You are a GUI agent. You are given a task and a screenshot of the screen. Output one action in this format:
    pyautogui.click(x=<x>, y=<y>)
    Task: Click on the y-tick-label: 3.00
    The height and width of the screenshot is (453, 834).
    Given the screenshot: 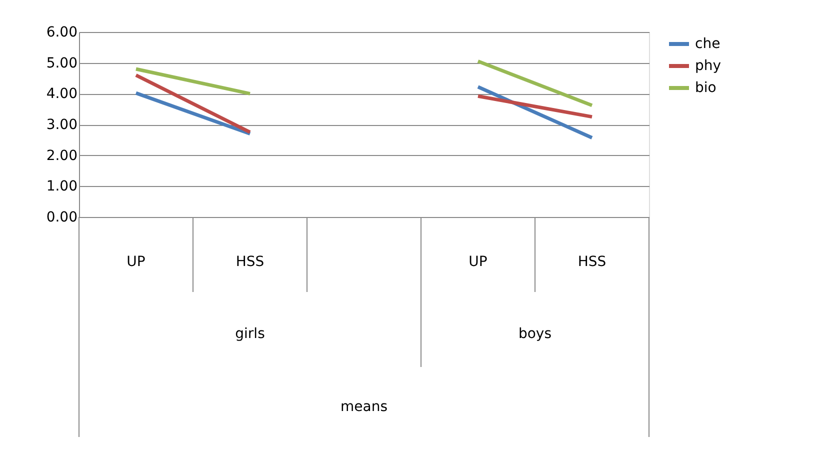 What is the action you would take?
    pyautogui.click(x=62, y=125)
    